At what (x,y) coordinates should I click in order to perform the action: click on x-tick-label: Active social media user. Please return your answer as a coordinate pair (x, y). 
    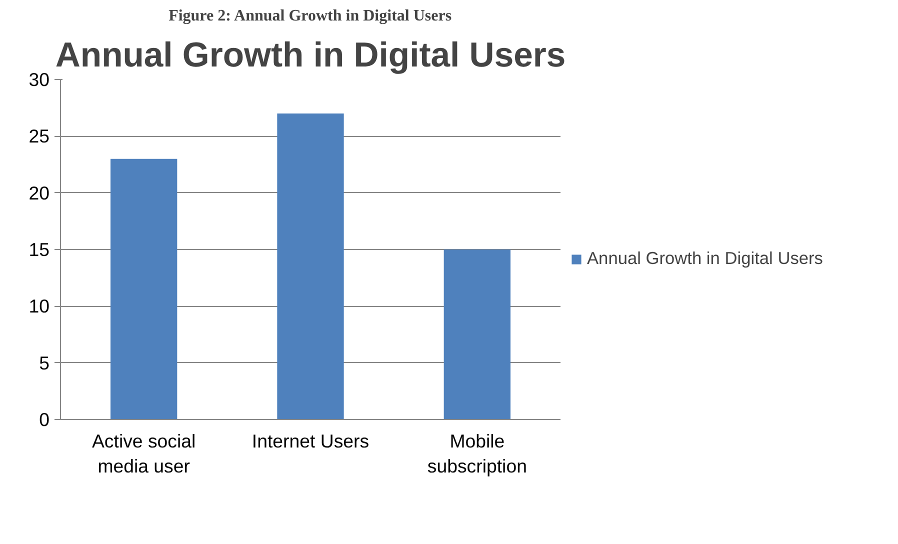
    Looking at the image, I should click on (144, 453).